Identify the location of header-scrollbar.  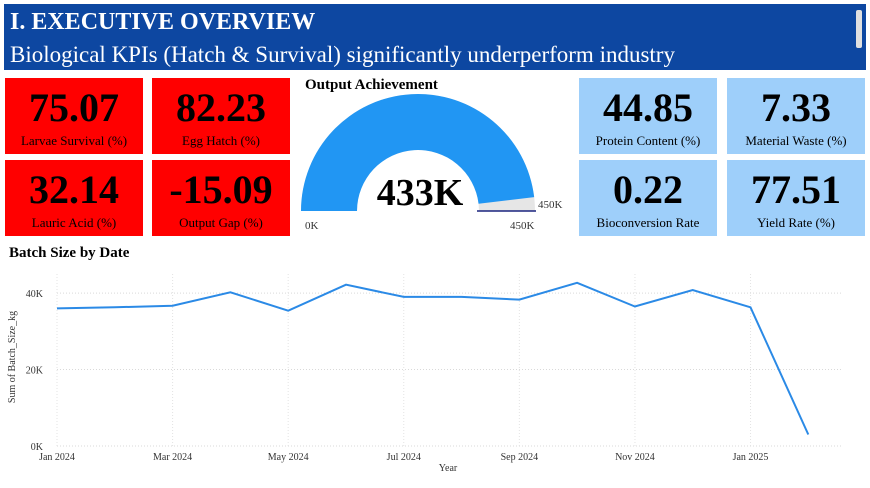
(859, 29).